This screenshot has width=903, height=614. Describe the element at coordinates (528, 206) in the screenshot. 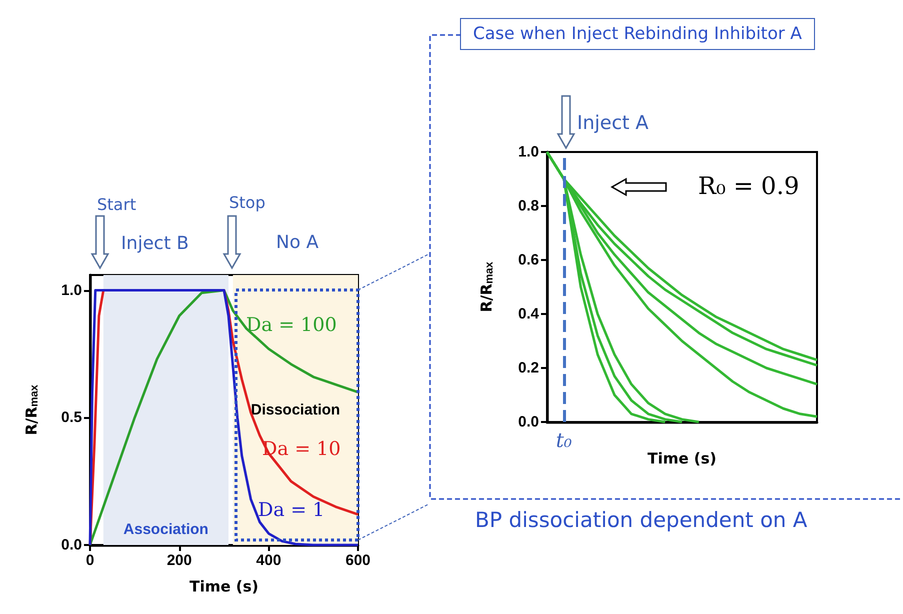

I see `y-tick-label: 0.8` at that location.